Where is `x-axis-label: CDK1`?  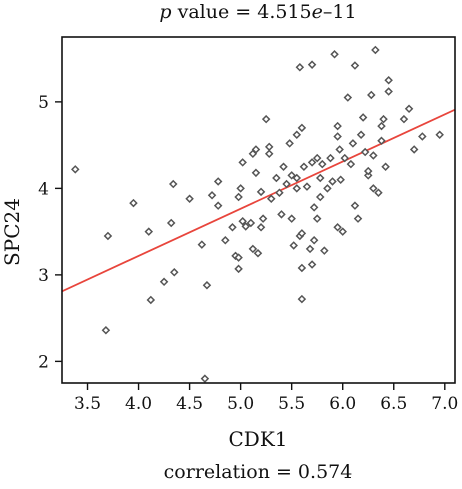
x-axis-label: CDK1 is located at coordinates (257, 439).